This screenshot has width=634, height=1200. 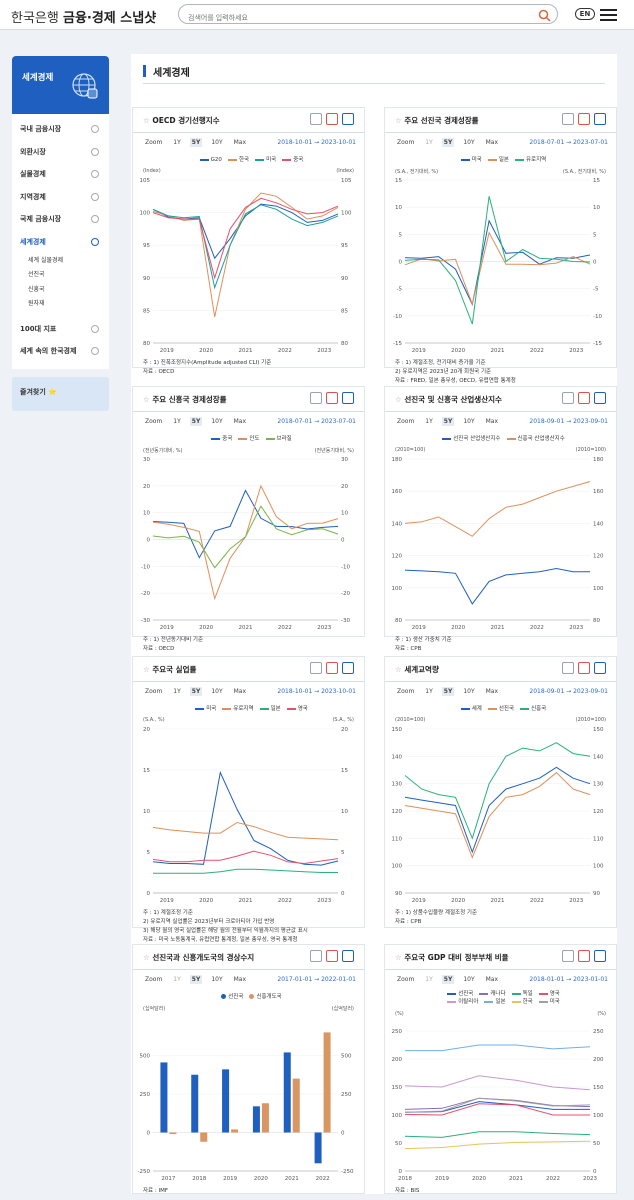 What do you see at coordinates (519, 994) in the screenshot?
I see `legend-item: 독일` at bounding box center [519, 994].